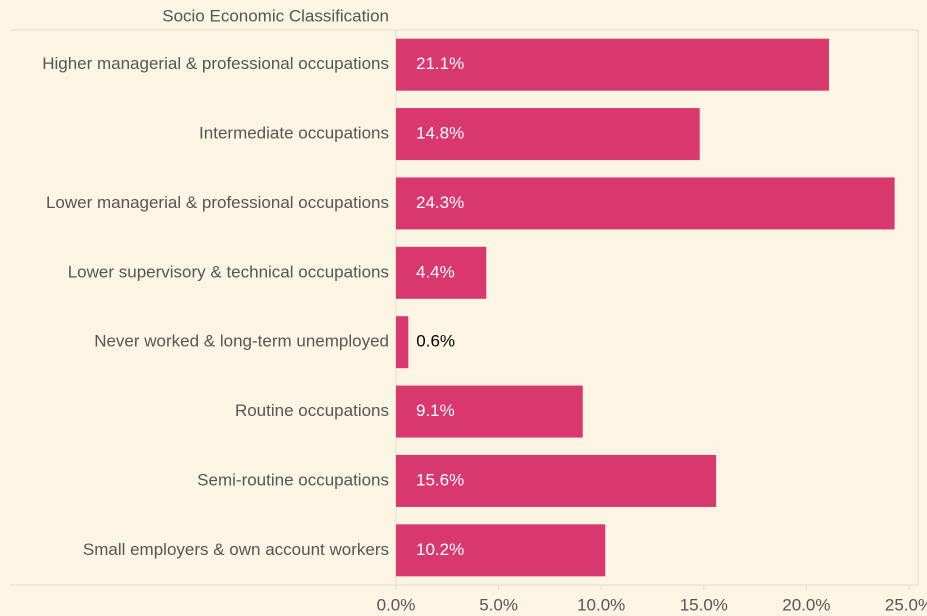 The height and width of the screenshot is (616, 927). What do you see at coordinates (440, 479) in the screenshot?
I see `value-label: 15.6%` at bounding box center [440, 479].